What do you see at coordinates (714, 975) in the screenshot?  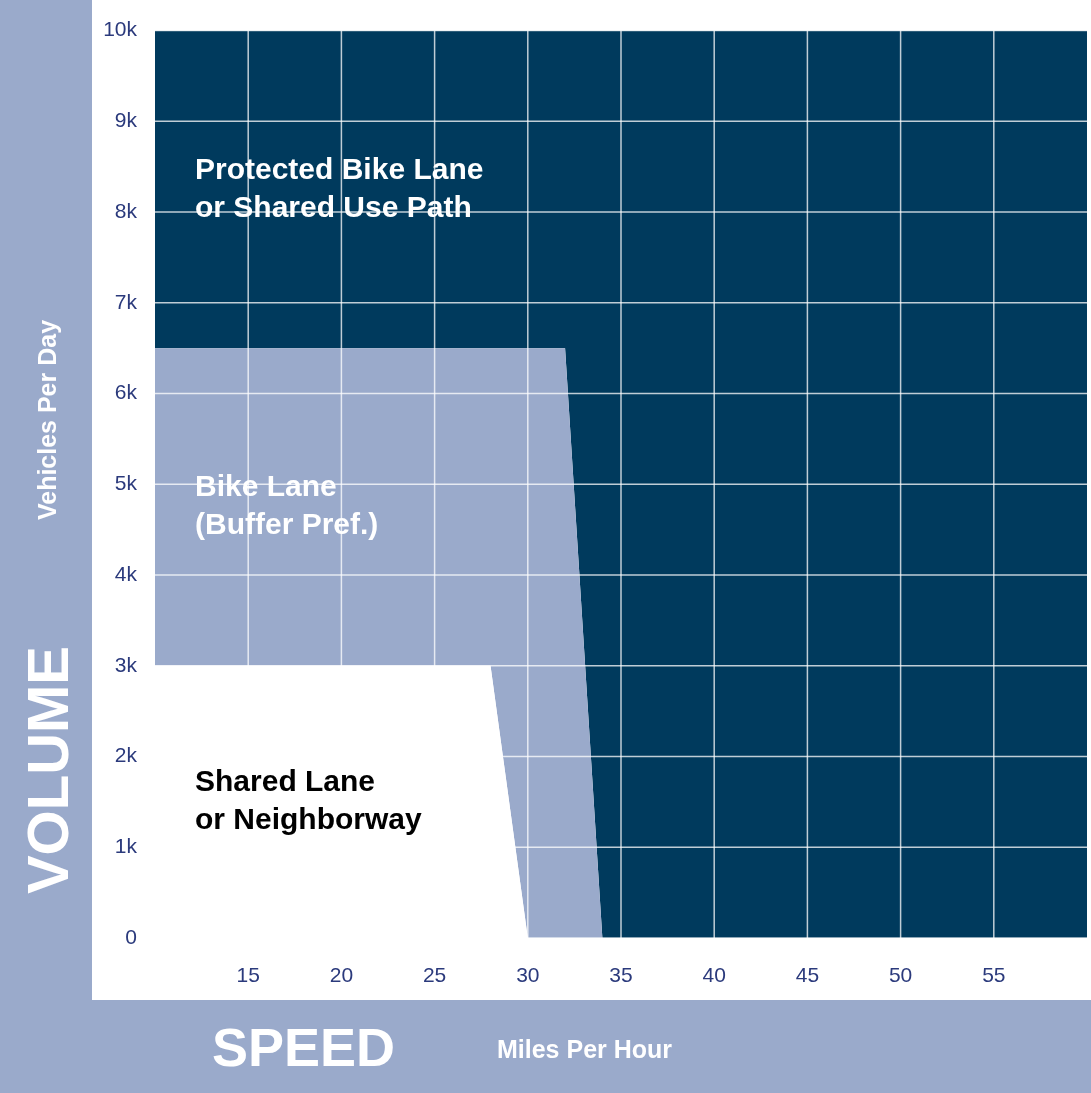 I see `x-tick-label: 40` at bounding box center [714, 975].